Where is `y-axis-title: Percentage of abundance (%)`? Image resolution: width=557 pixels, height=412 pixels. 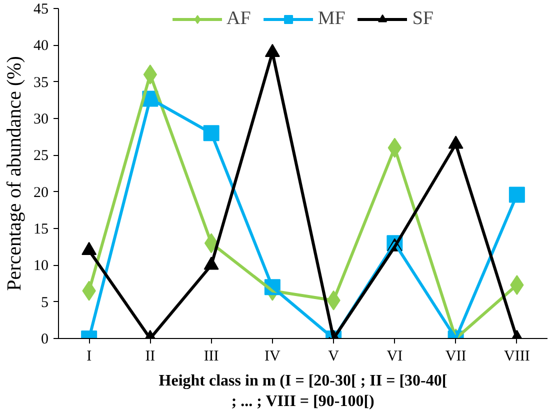 y-axis-title: Percentage of abundance (%) is located at coordinates (15, 173).